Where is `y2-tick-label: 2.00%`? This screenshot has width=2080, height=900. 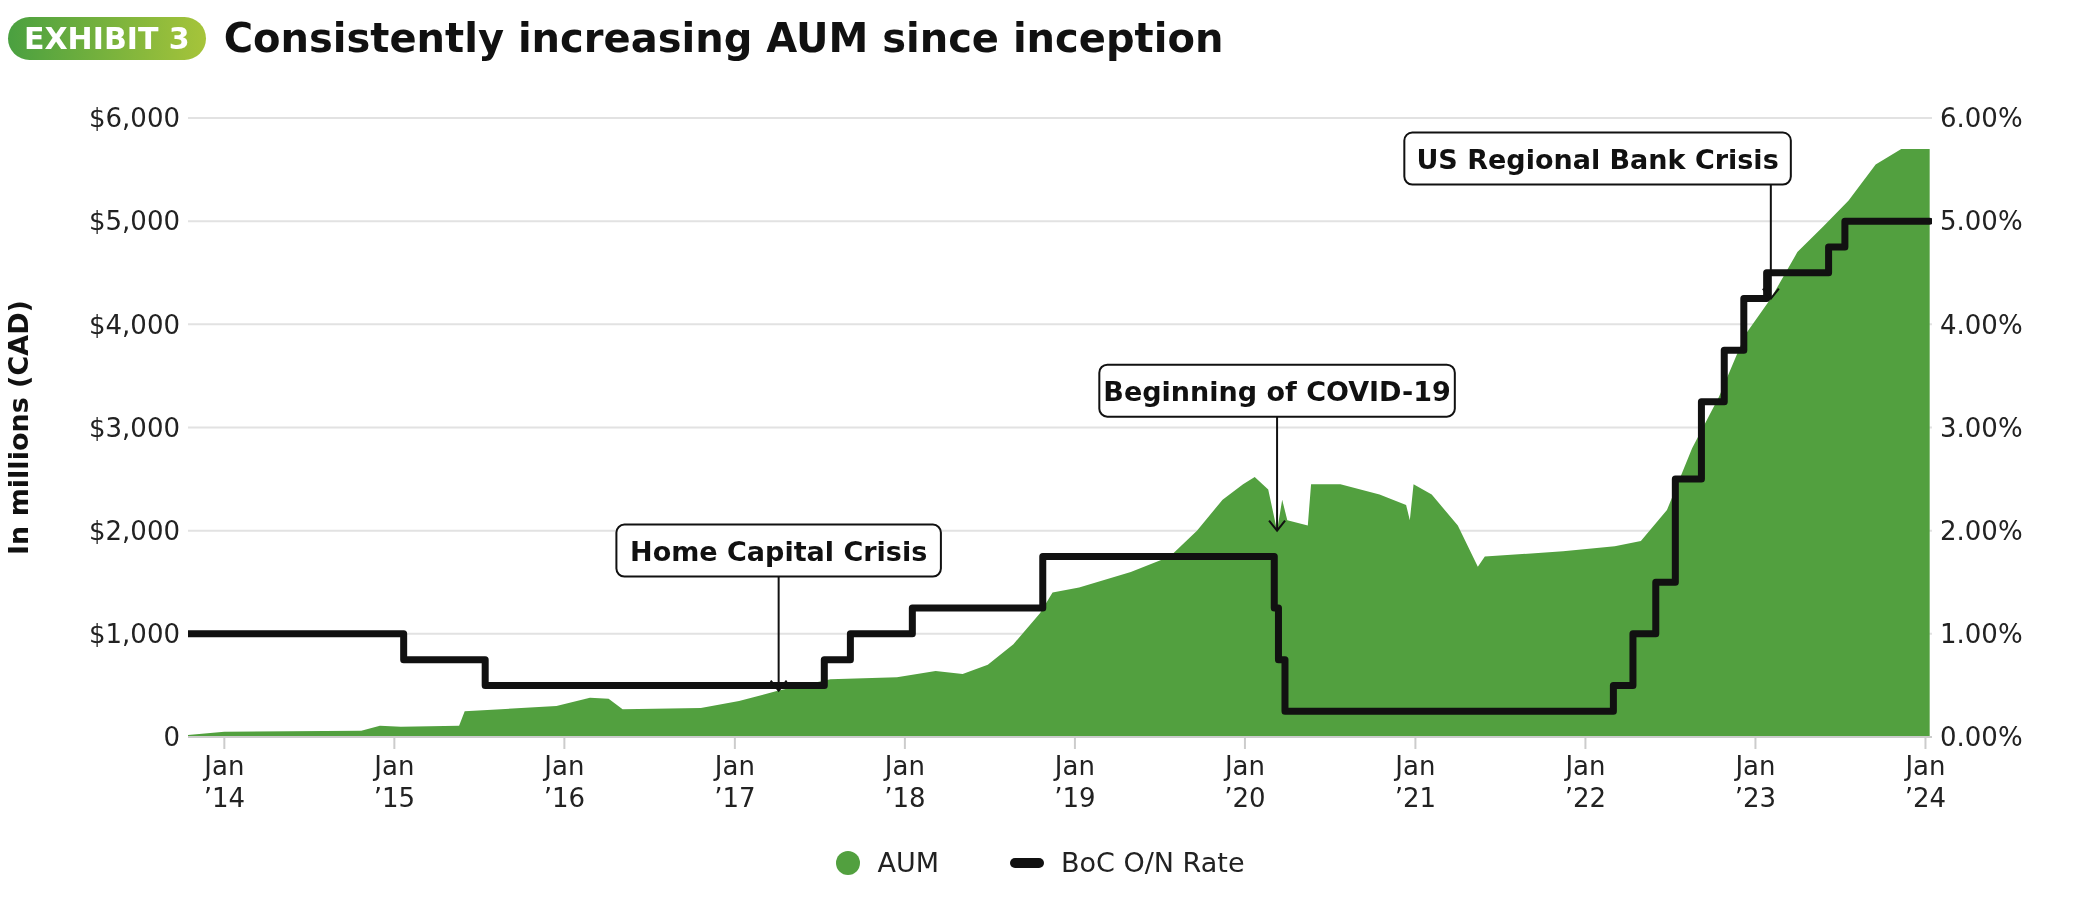 y2-tick-label: 2.00% is located at coordinates (1981, 530).